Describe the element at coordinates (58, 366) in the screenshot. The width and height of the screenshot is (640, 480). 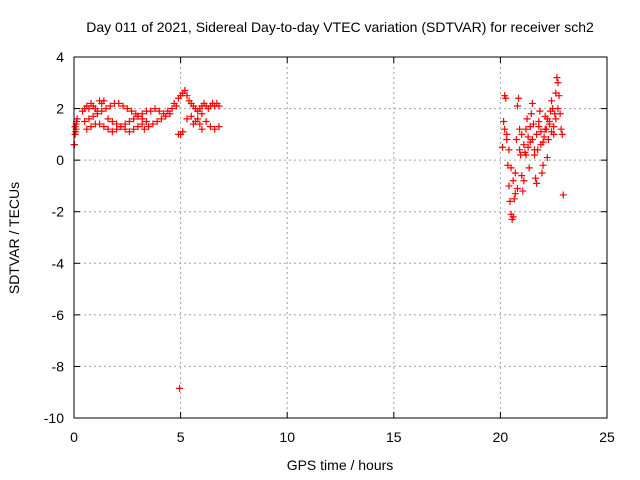
I see `y-tick-label: -8` at that location.